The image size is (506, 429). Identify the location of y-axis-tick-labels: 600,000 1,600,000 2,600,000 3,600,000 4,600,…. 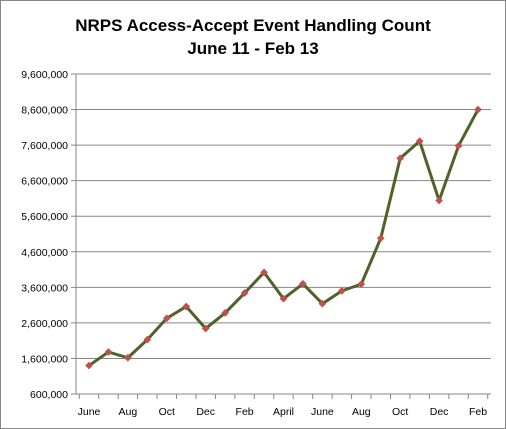
(44, 235).